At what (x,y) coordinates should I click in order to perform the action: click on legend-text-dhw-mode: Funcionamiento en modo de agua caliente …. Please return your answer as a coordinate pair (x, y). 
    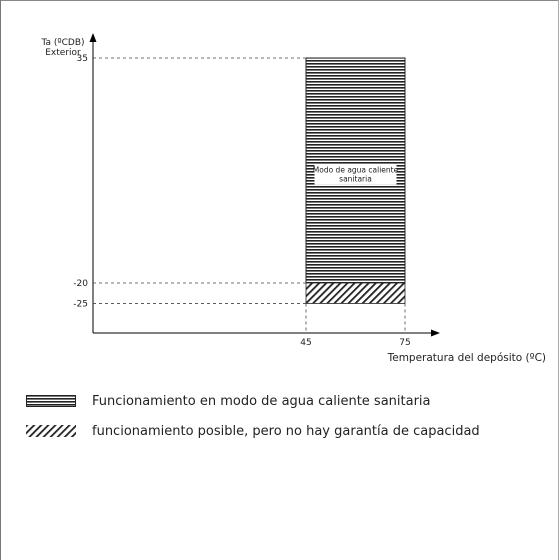
    Looking at the image, I should click on (261, 401).